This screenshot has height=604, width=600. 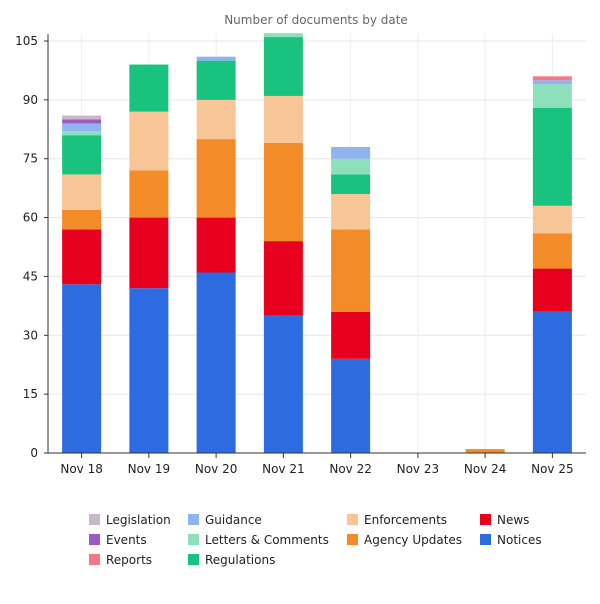 I want to click on legend-label-enforcements: Enforcements, so click(x=405, y=520).